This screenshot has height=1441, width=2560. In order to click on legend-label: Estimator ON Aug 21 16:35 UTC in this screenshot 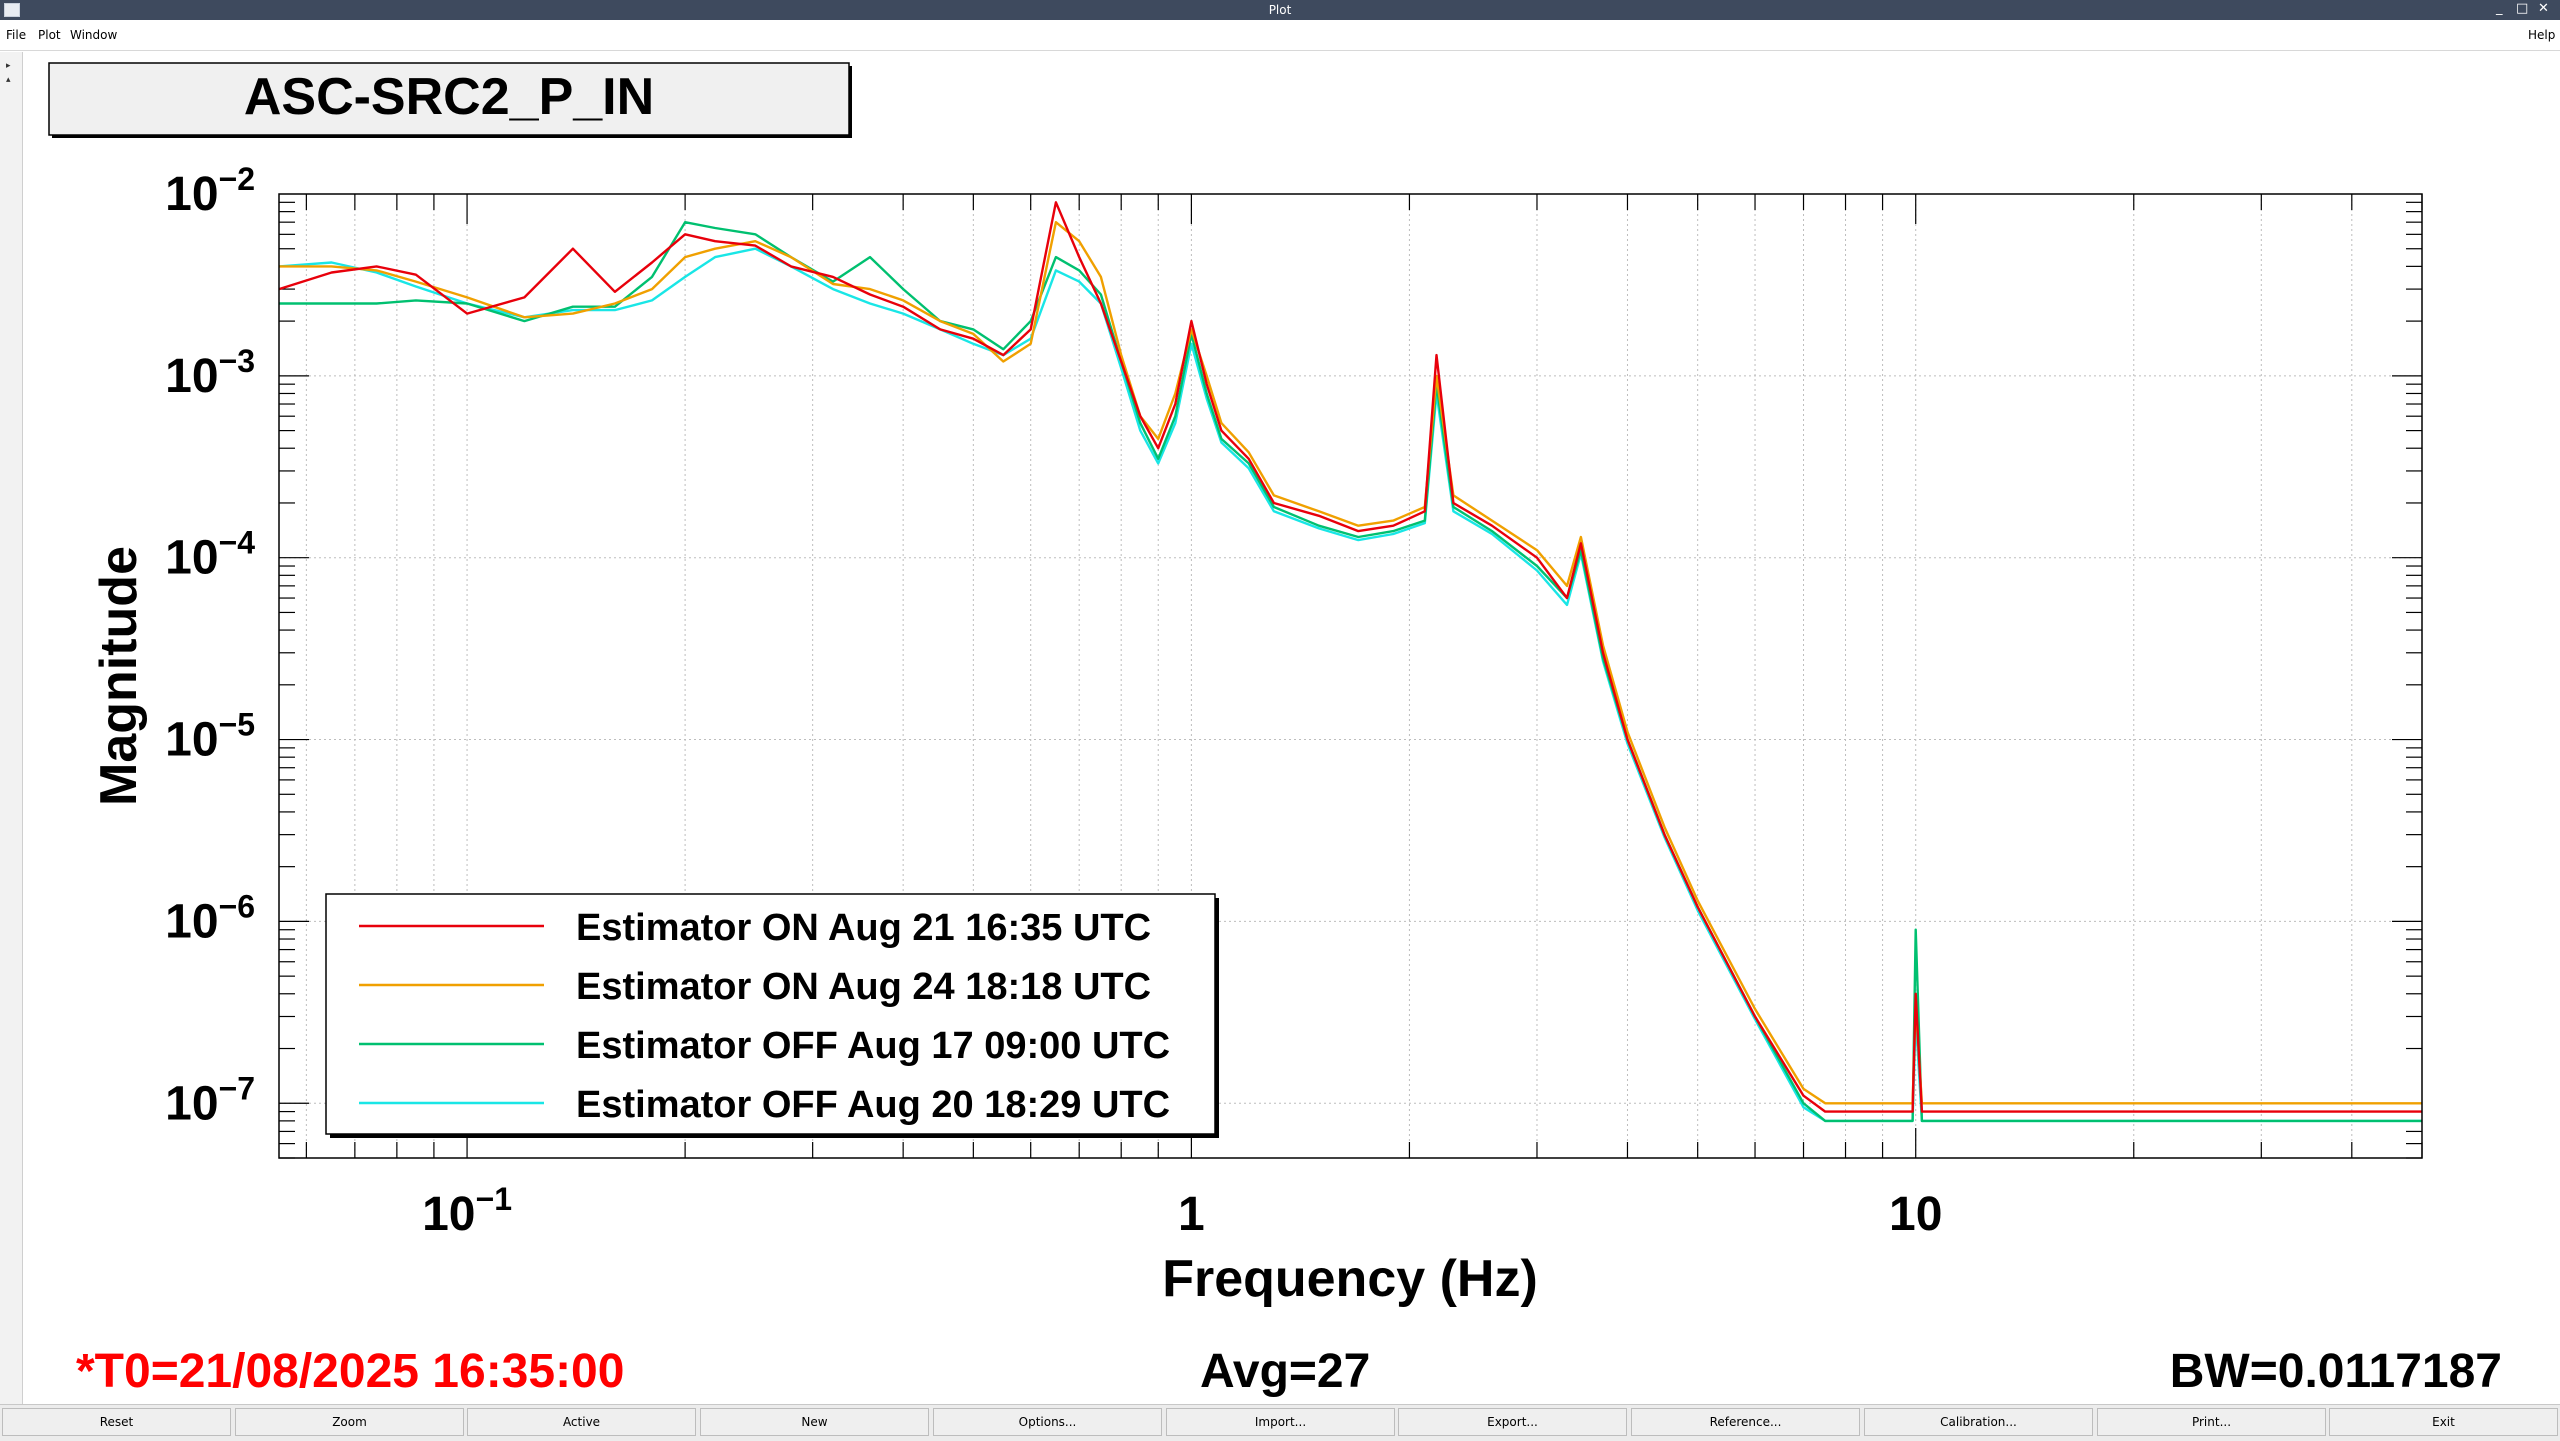, I will do `click(863, 928)`.